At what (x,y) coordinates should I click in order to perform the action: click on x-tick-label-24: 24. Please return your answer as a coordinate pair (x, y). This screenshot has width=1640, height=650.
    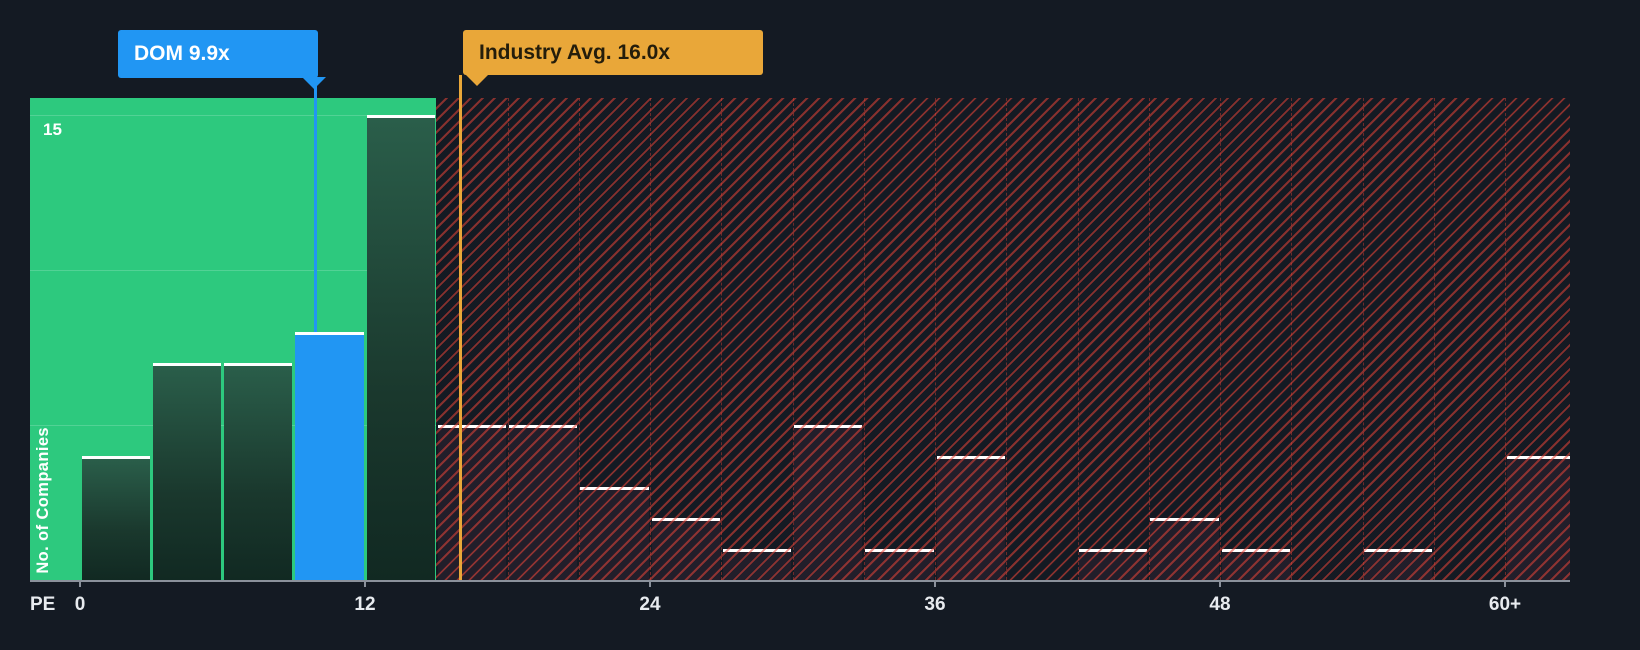
    Looking at the image, I should click on (650, 604).